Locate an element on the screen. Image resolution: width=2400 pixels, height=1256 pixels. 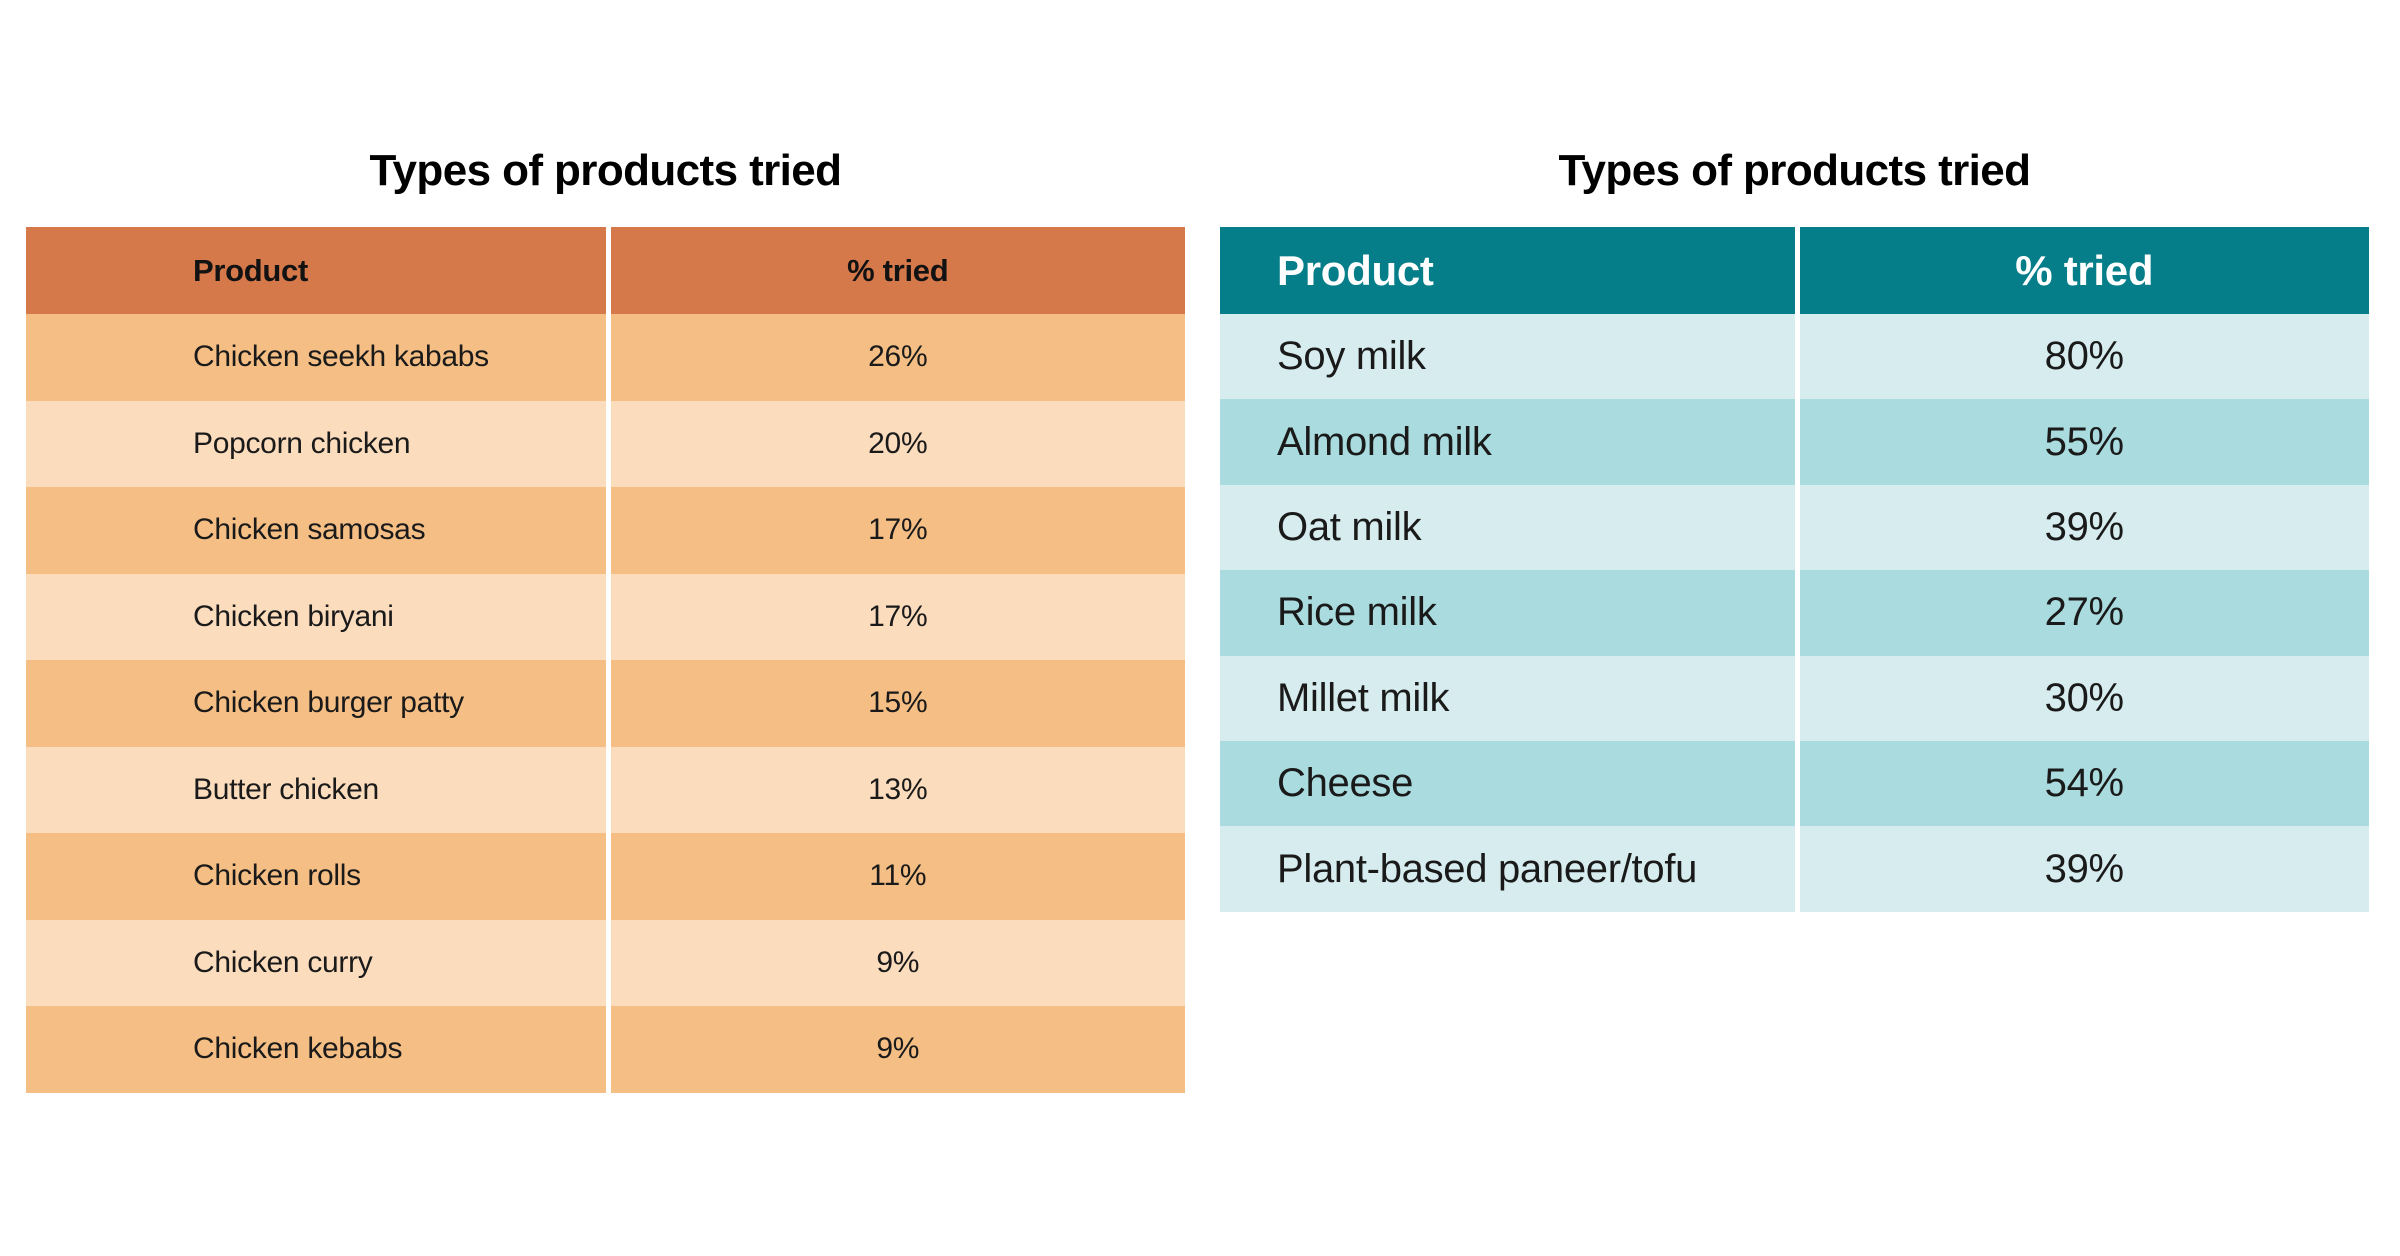
product-cell: Almond milk is located at coordinates (1384, 441).